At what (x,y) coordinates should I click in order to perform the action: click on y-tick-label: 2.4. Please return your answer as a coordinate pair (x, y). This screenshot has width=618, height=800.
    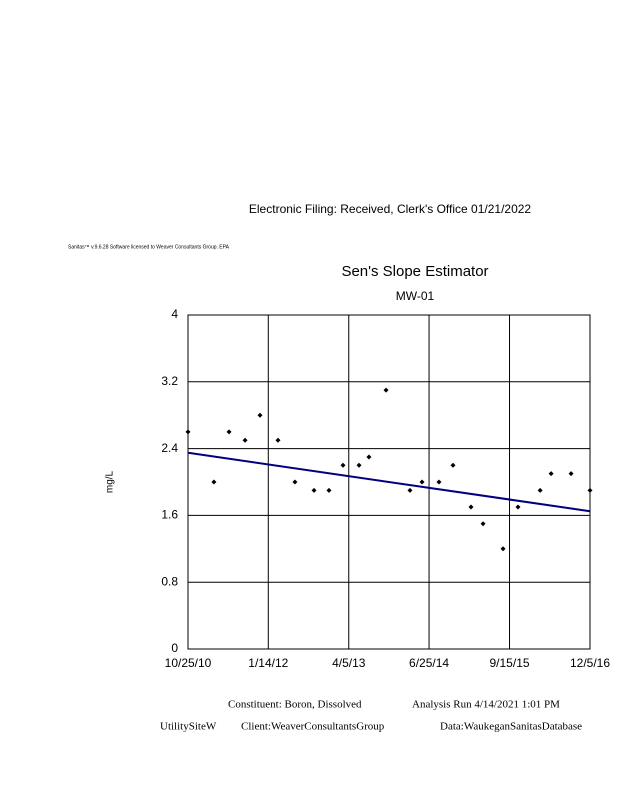
    Looking at the image, I should click on (169, 448).